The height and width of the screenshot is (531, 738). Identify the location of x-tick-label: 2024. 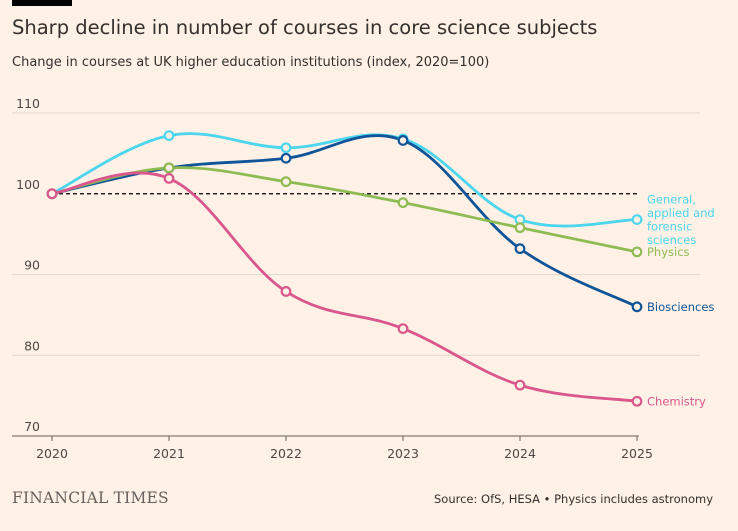
(520, 453).